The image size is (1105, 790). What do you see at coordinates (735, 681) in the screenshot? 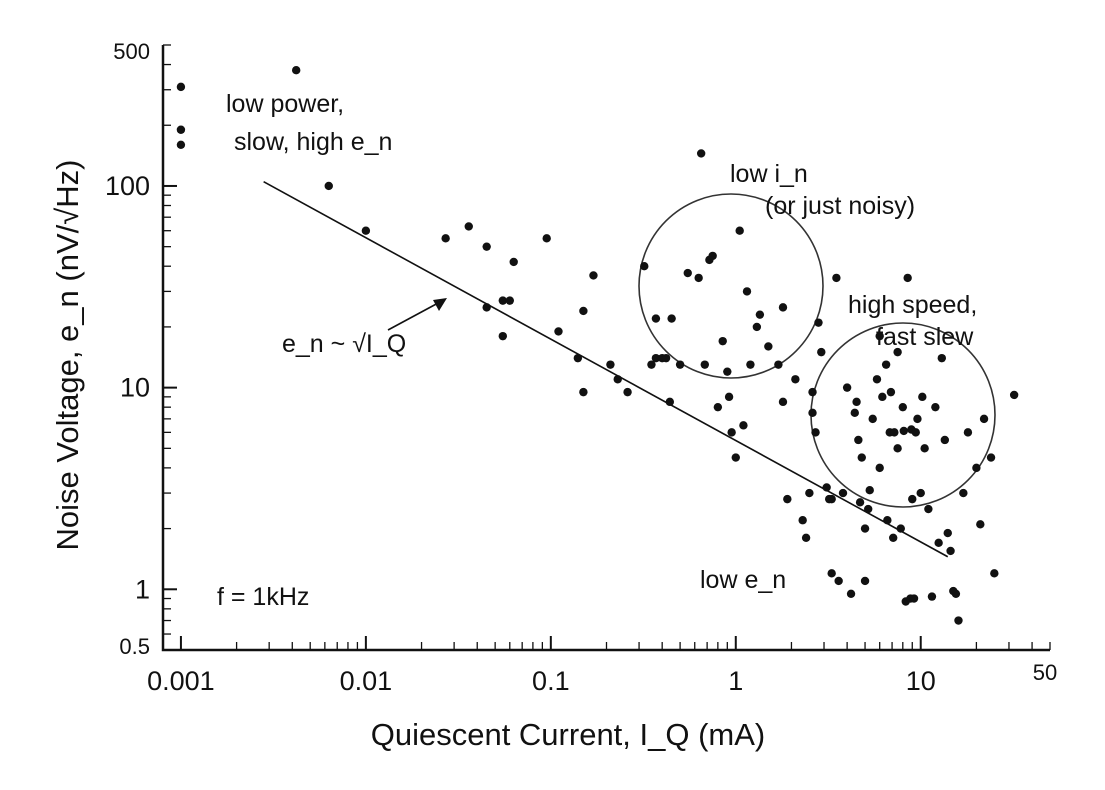
I see `x-tick-label: 1` at bounding box center [735, 681].